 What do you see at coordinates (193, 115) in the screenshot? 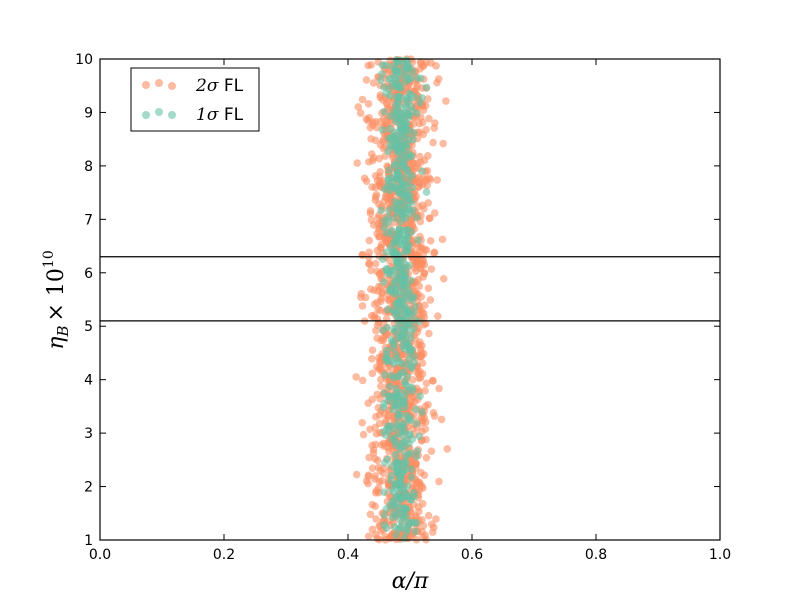
I see `legend-entry-1sigma: 1σ FL` at bounding box center [193, 115].